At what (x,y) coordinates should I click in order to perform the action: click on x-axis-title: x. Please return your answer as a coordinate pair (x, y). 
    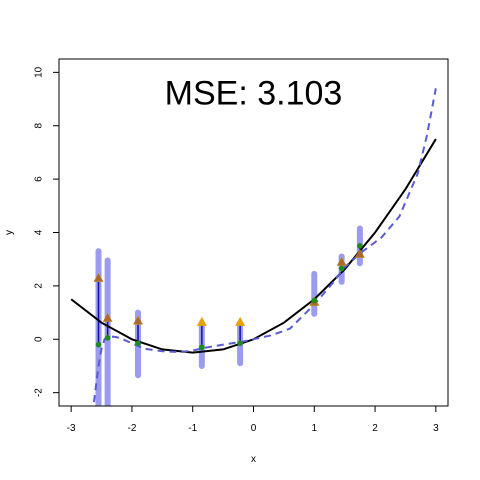
    Looking at the image, I should click on (253, 459).